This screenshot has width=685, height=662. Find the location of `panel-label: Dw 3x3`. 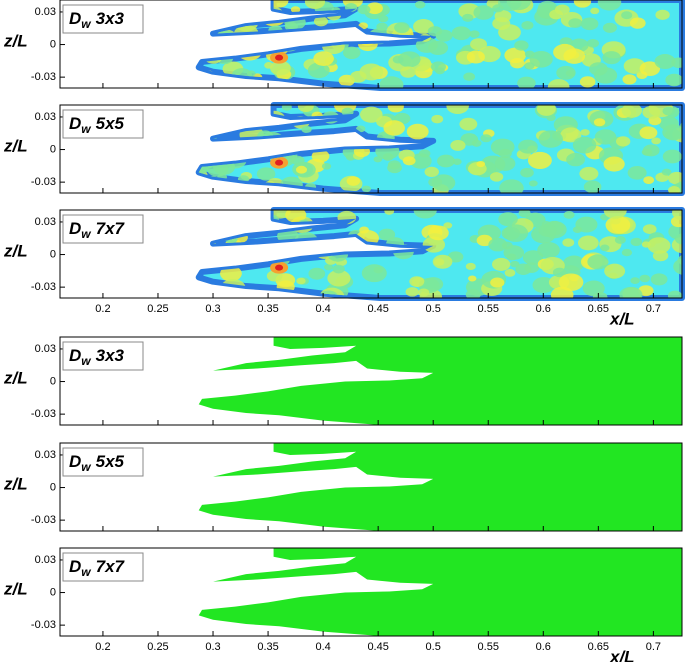

panel-label: Dw 3x3 is located at coordinates (97, 357).